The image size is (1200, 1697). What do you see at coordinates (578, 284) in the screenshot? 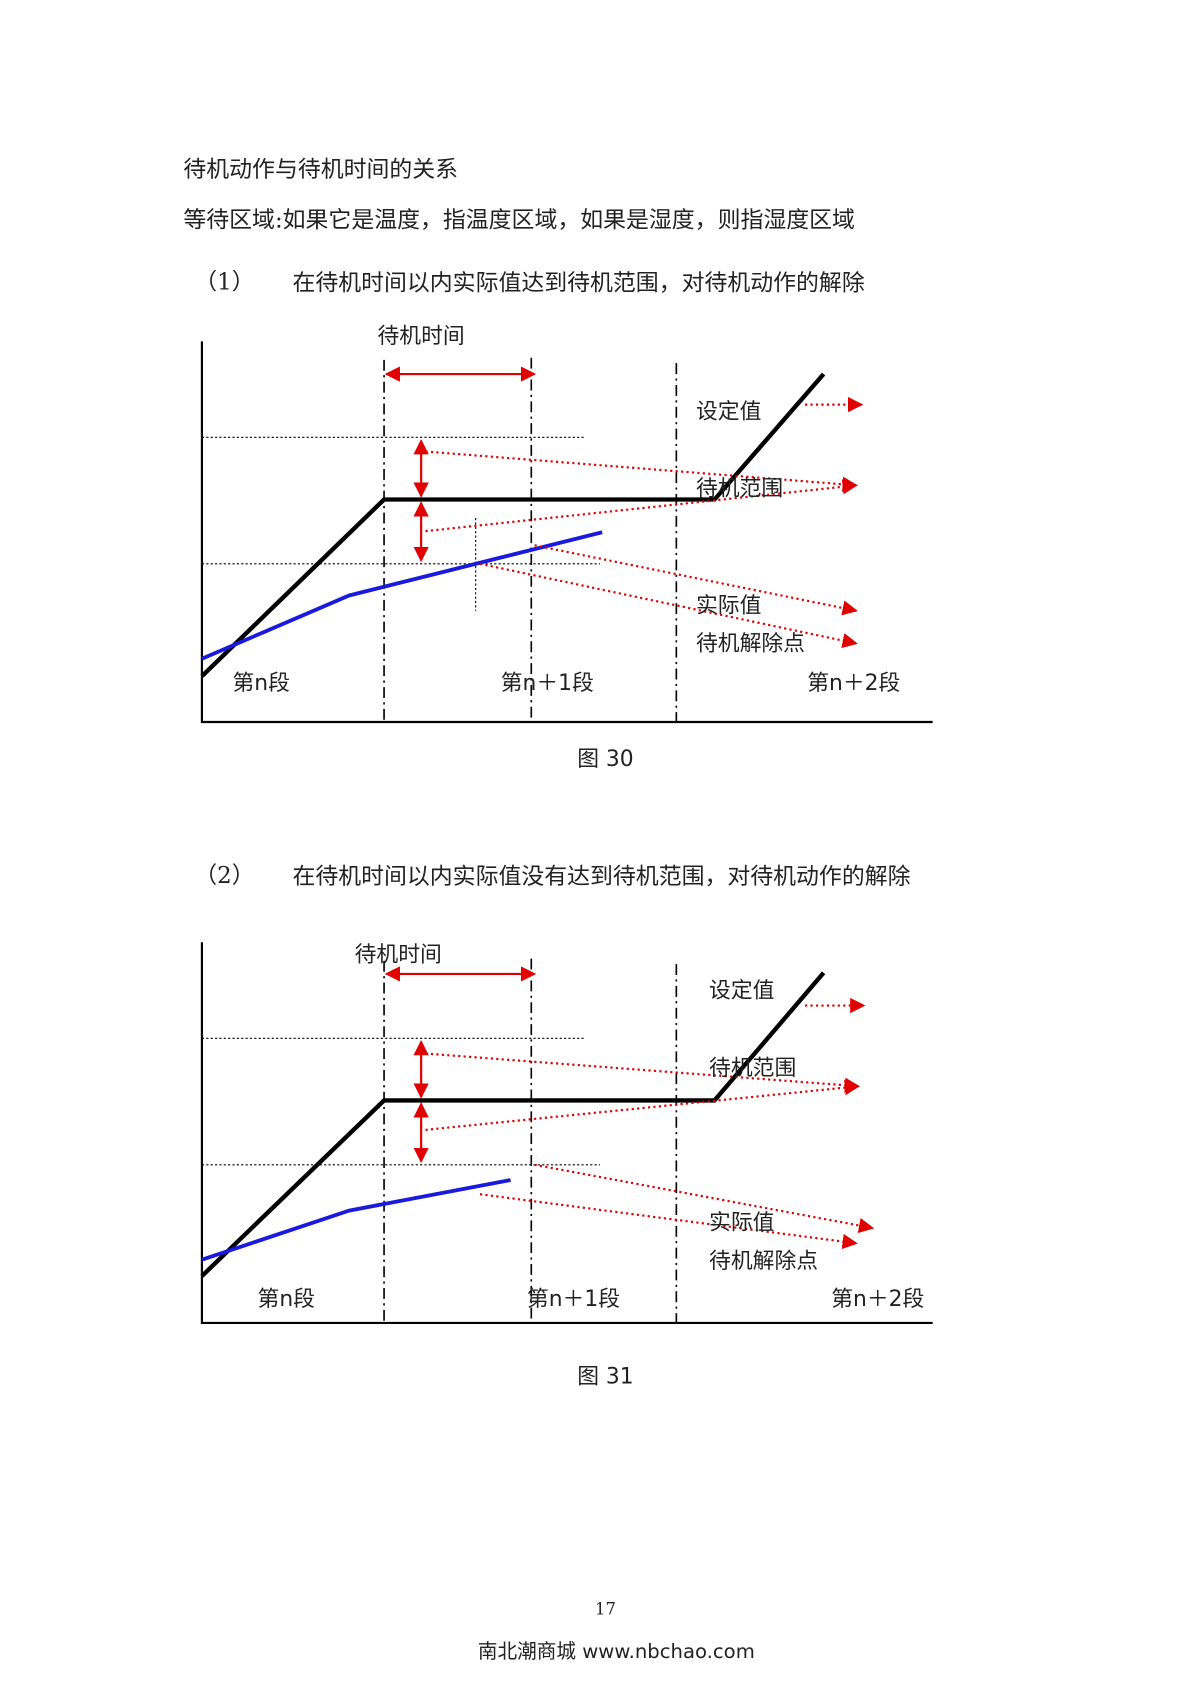
I see `section-text: 在待机时间以内实际值达到待机范围，对待机动作的解除` at bounding box center [578, 284].